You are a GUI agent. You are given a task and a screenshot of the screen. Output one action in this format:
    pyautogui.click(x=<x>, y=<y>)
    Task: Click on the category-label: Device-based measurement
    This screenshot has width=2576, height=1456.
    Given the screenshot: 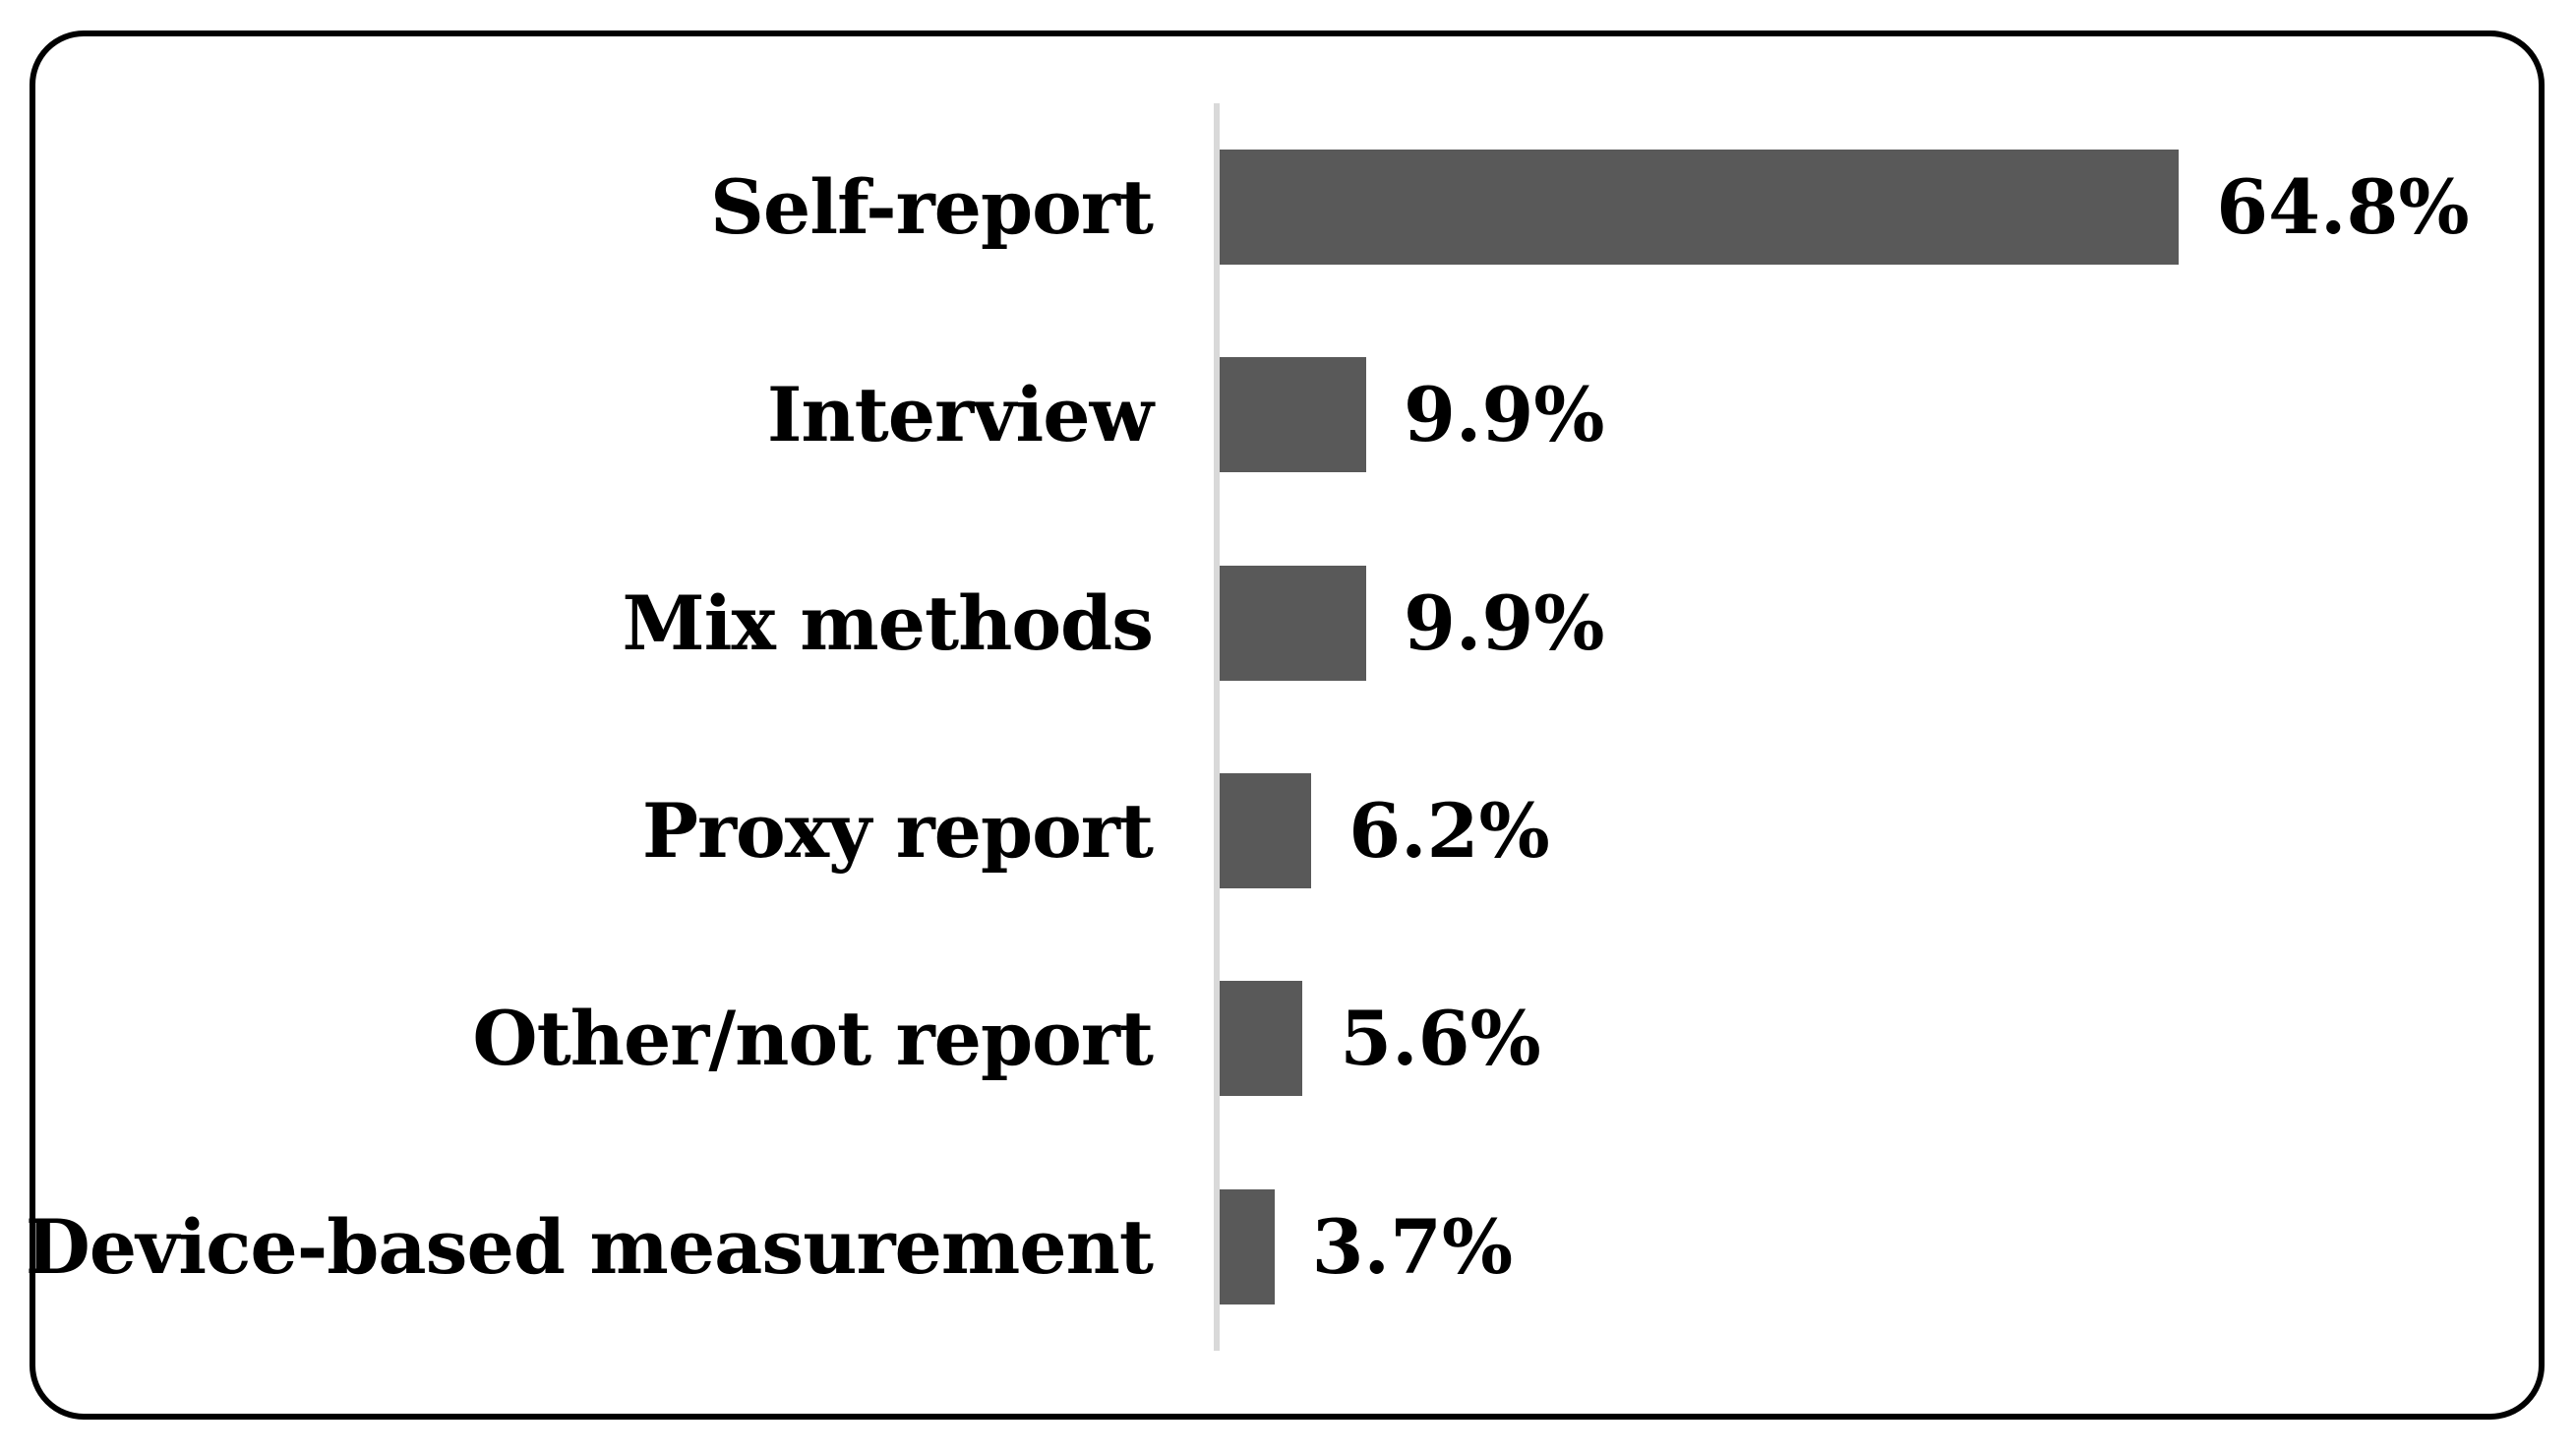 What is the action you would take?
    pyautogui.click(x=589, y=1246)
    